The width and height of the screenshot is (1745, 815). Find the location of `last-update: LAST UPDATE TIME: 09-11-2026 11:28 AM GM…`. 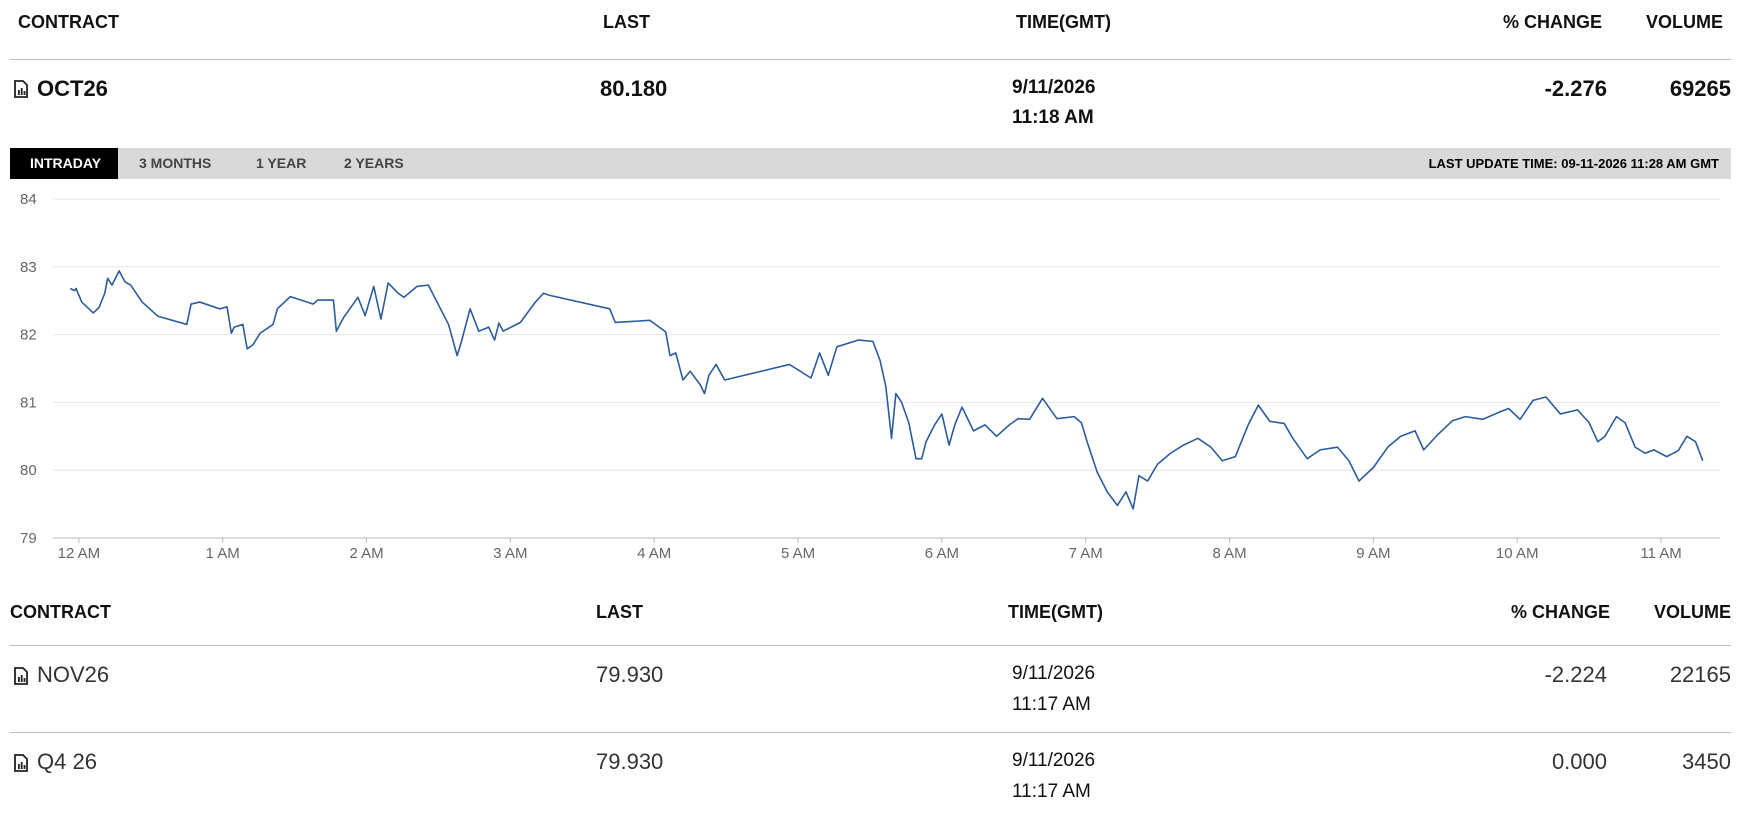

last-update: LAST UPDATE TIME: 09-11-2026 11:28 AM GM… is located at coordinates (1573, 163).